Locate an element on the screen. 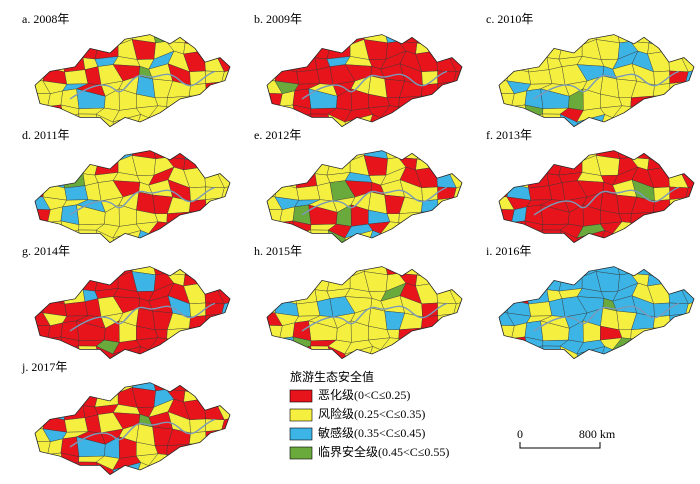  scale-label: 0 is located at coordinates (520, 434).